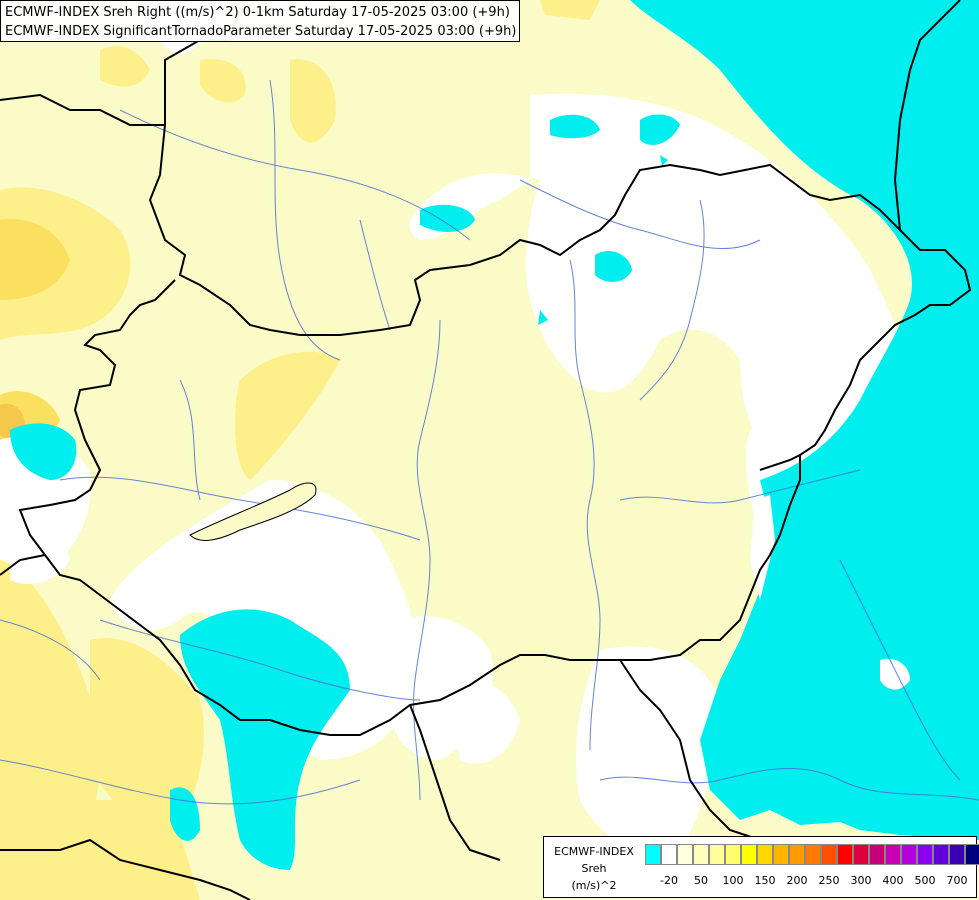 The width and height of the screenshot is (979, 900). What do you see at coordinates (893, 880) in the screenshot?
I see `legend-tick-label: 400` at bounding box center [893, 880].